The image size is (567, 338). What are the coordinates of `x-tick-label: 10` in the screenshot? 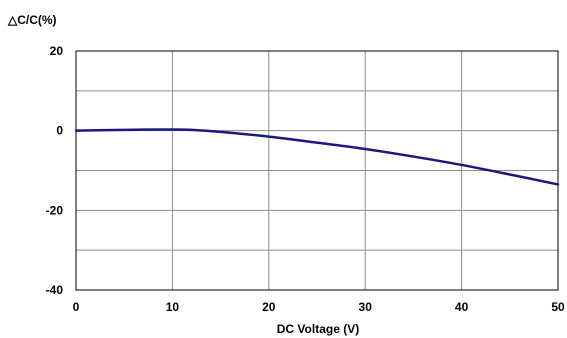 It's located at (173, 307).